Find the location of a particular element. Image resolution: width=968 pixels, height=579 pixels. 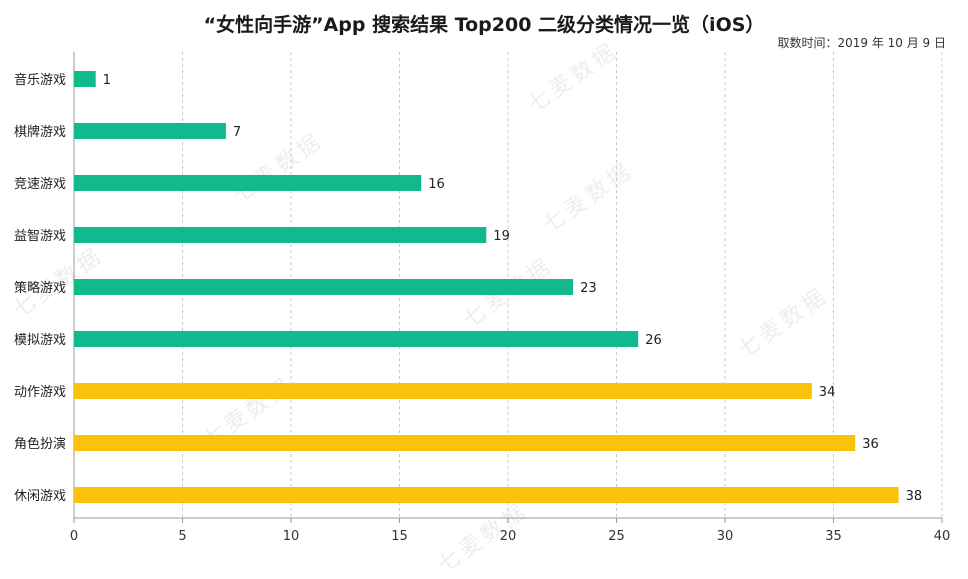

x-tick-label: 10 is located at coordinates (291, 536).